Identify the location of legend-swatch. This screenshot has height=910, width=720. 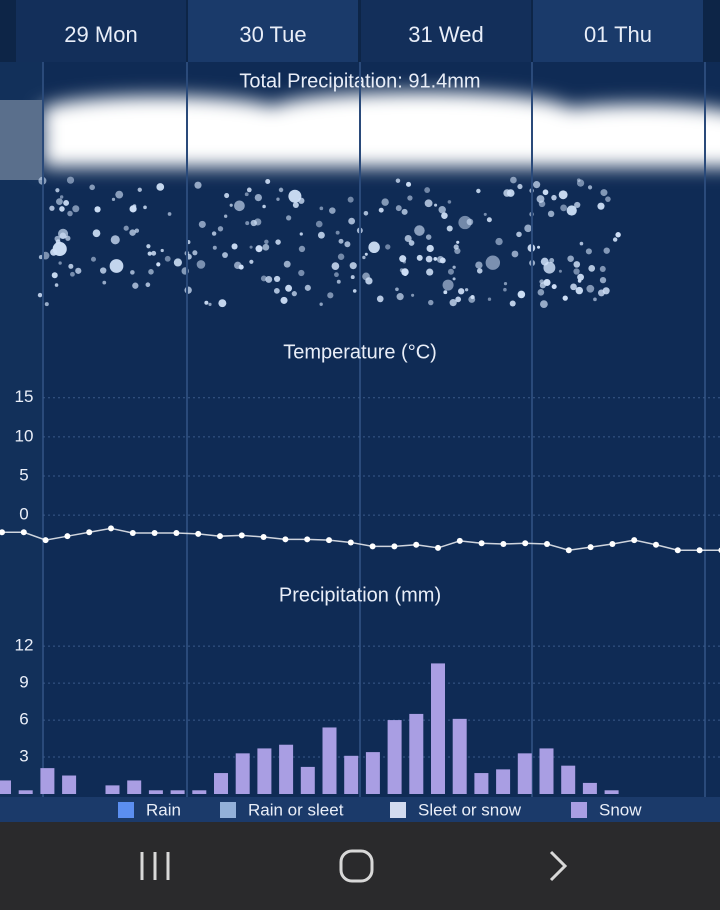
(228, 810).